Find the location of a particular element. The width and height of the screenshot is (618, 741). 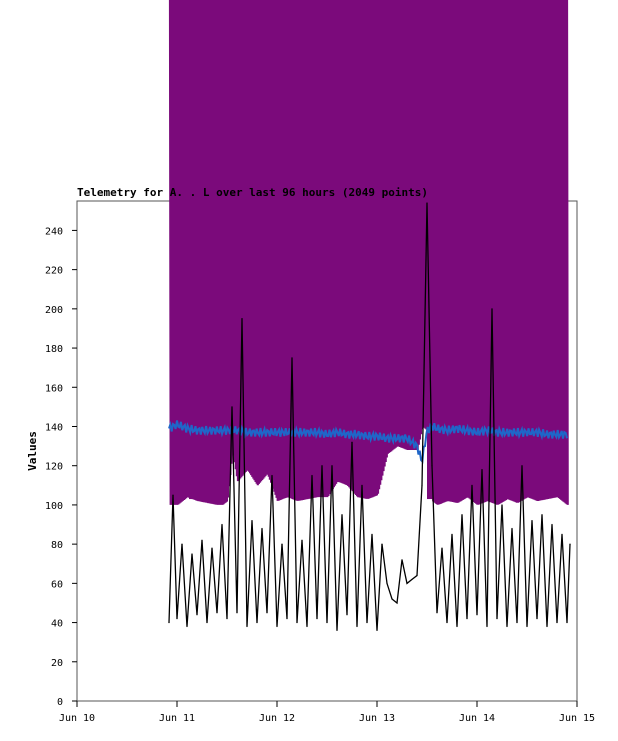

x-tick-label: Jun 12 is located at coordinates (277, 718).